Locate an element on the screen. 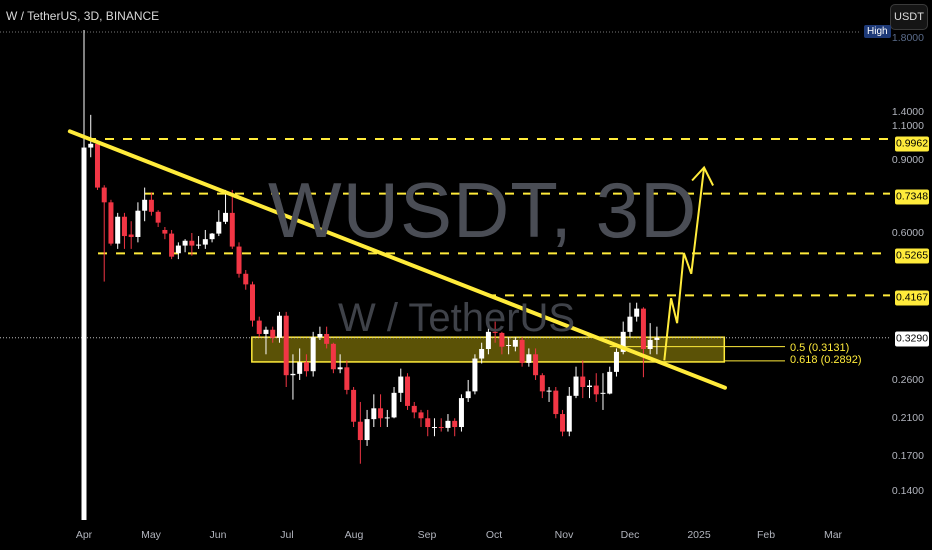  time-tick: Apr is located at coordinates (84, 535).